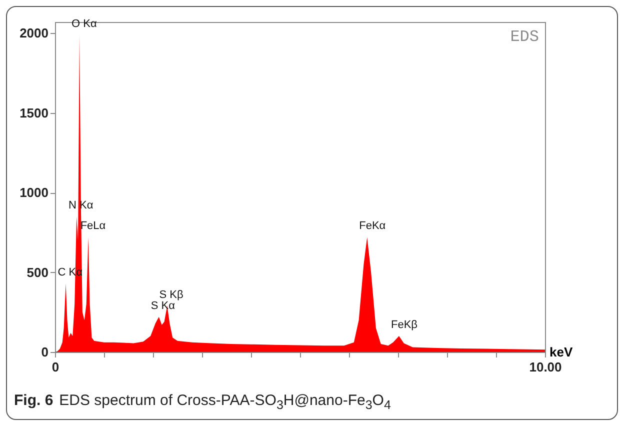 The height and width of the screenshot is (430, 627). What do you see at coordinates (34, 33) in the screenshot?
I see `y-tick-label: 2000` at bounding box center [34, 33].